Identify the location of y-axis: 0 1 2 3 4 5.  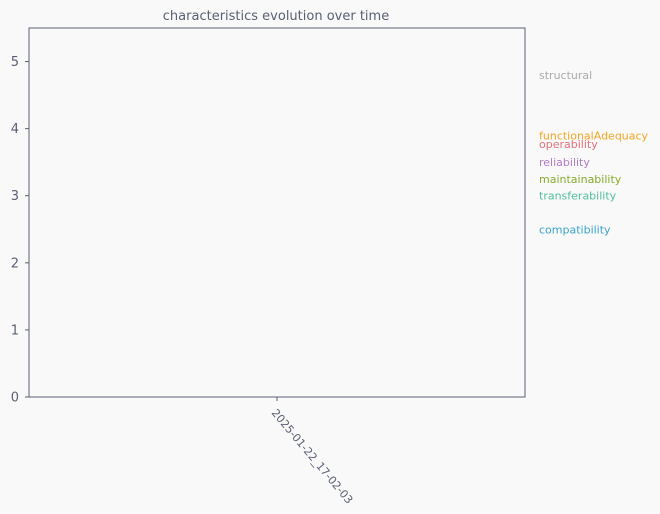
(20, 230).